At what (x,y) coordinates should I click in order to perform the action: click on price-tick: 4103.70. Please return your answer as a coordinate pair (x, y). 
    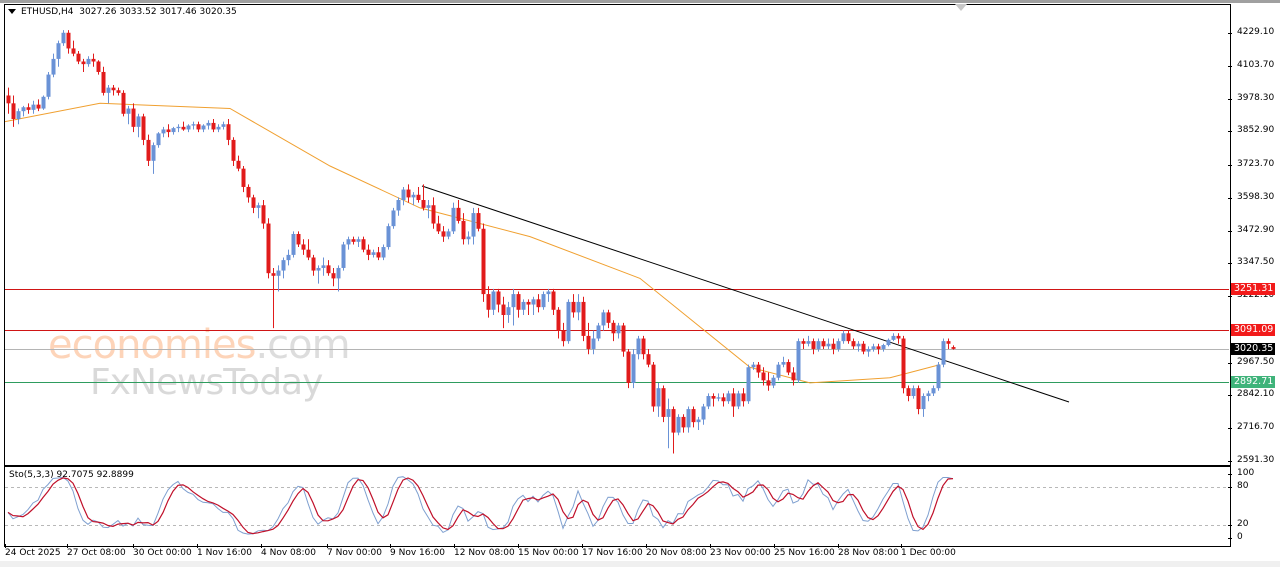
    Looking at the image, I should click on (1250, 65).